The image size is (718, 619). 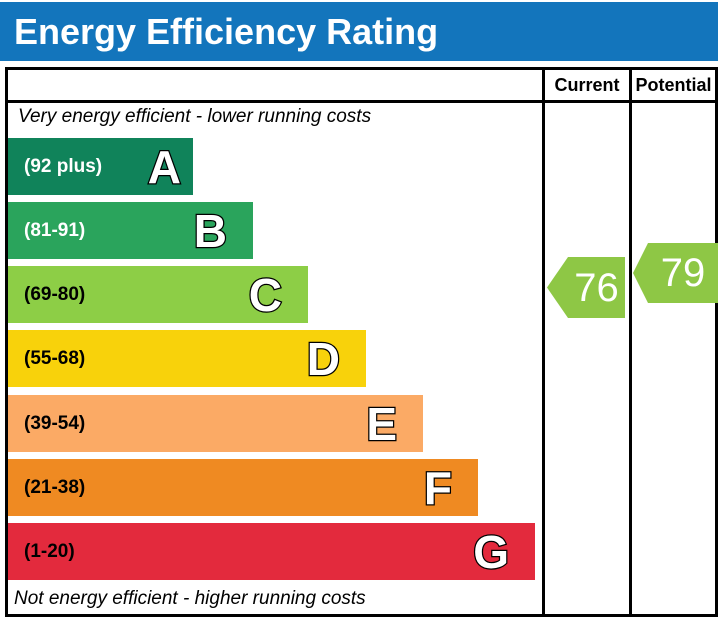 What do you see at coordinates (673, 84) in the screenshot?
I see `potential-column-header: Potential` at bounding box center [673, 84].